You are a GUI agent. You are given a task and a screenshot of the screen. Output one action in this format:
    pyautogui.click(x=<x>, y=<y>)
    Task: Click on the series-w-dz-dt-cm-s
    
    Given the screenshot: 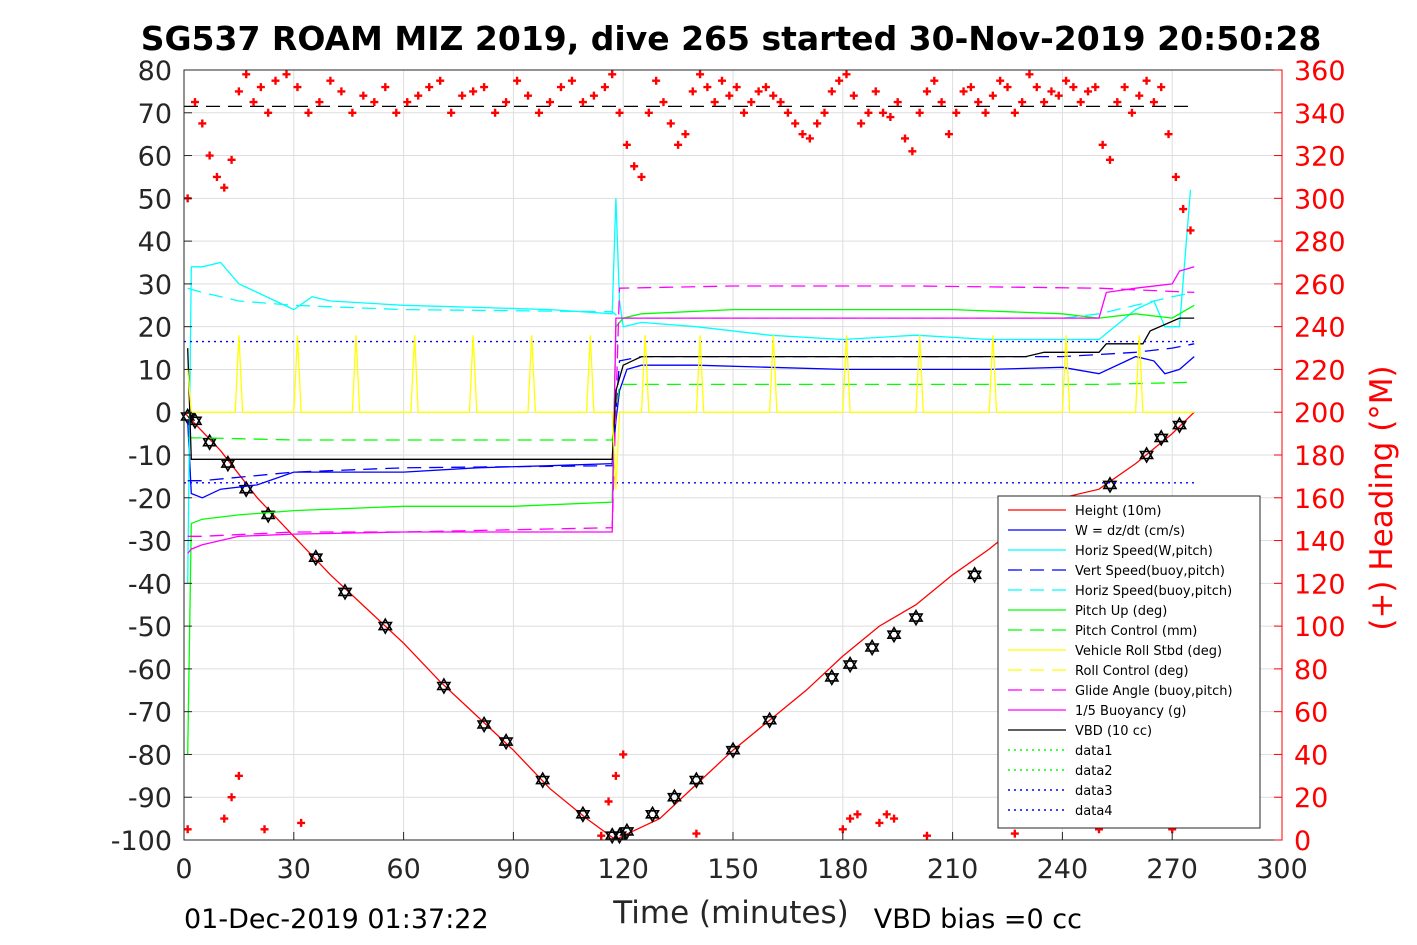 What is the action you would take?
    pyautogui.click(x=691, y=427)
    